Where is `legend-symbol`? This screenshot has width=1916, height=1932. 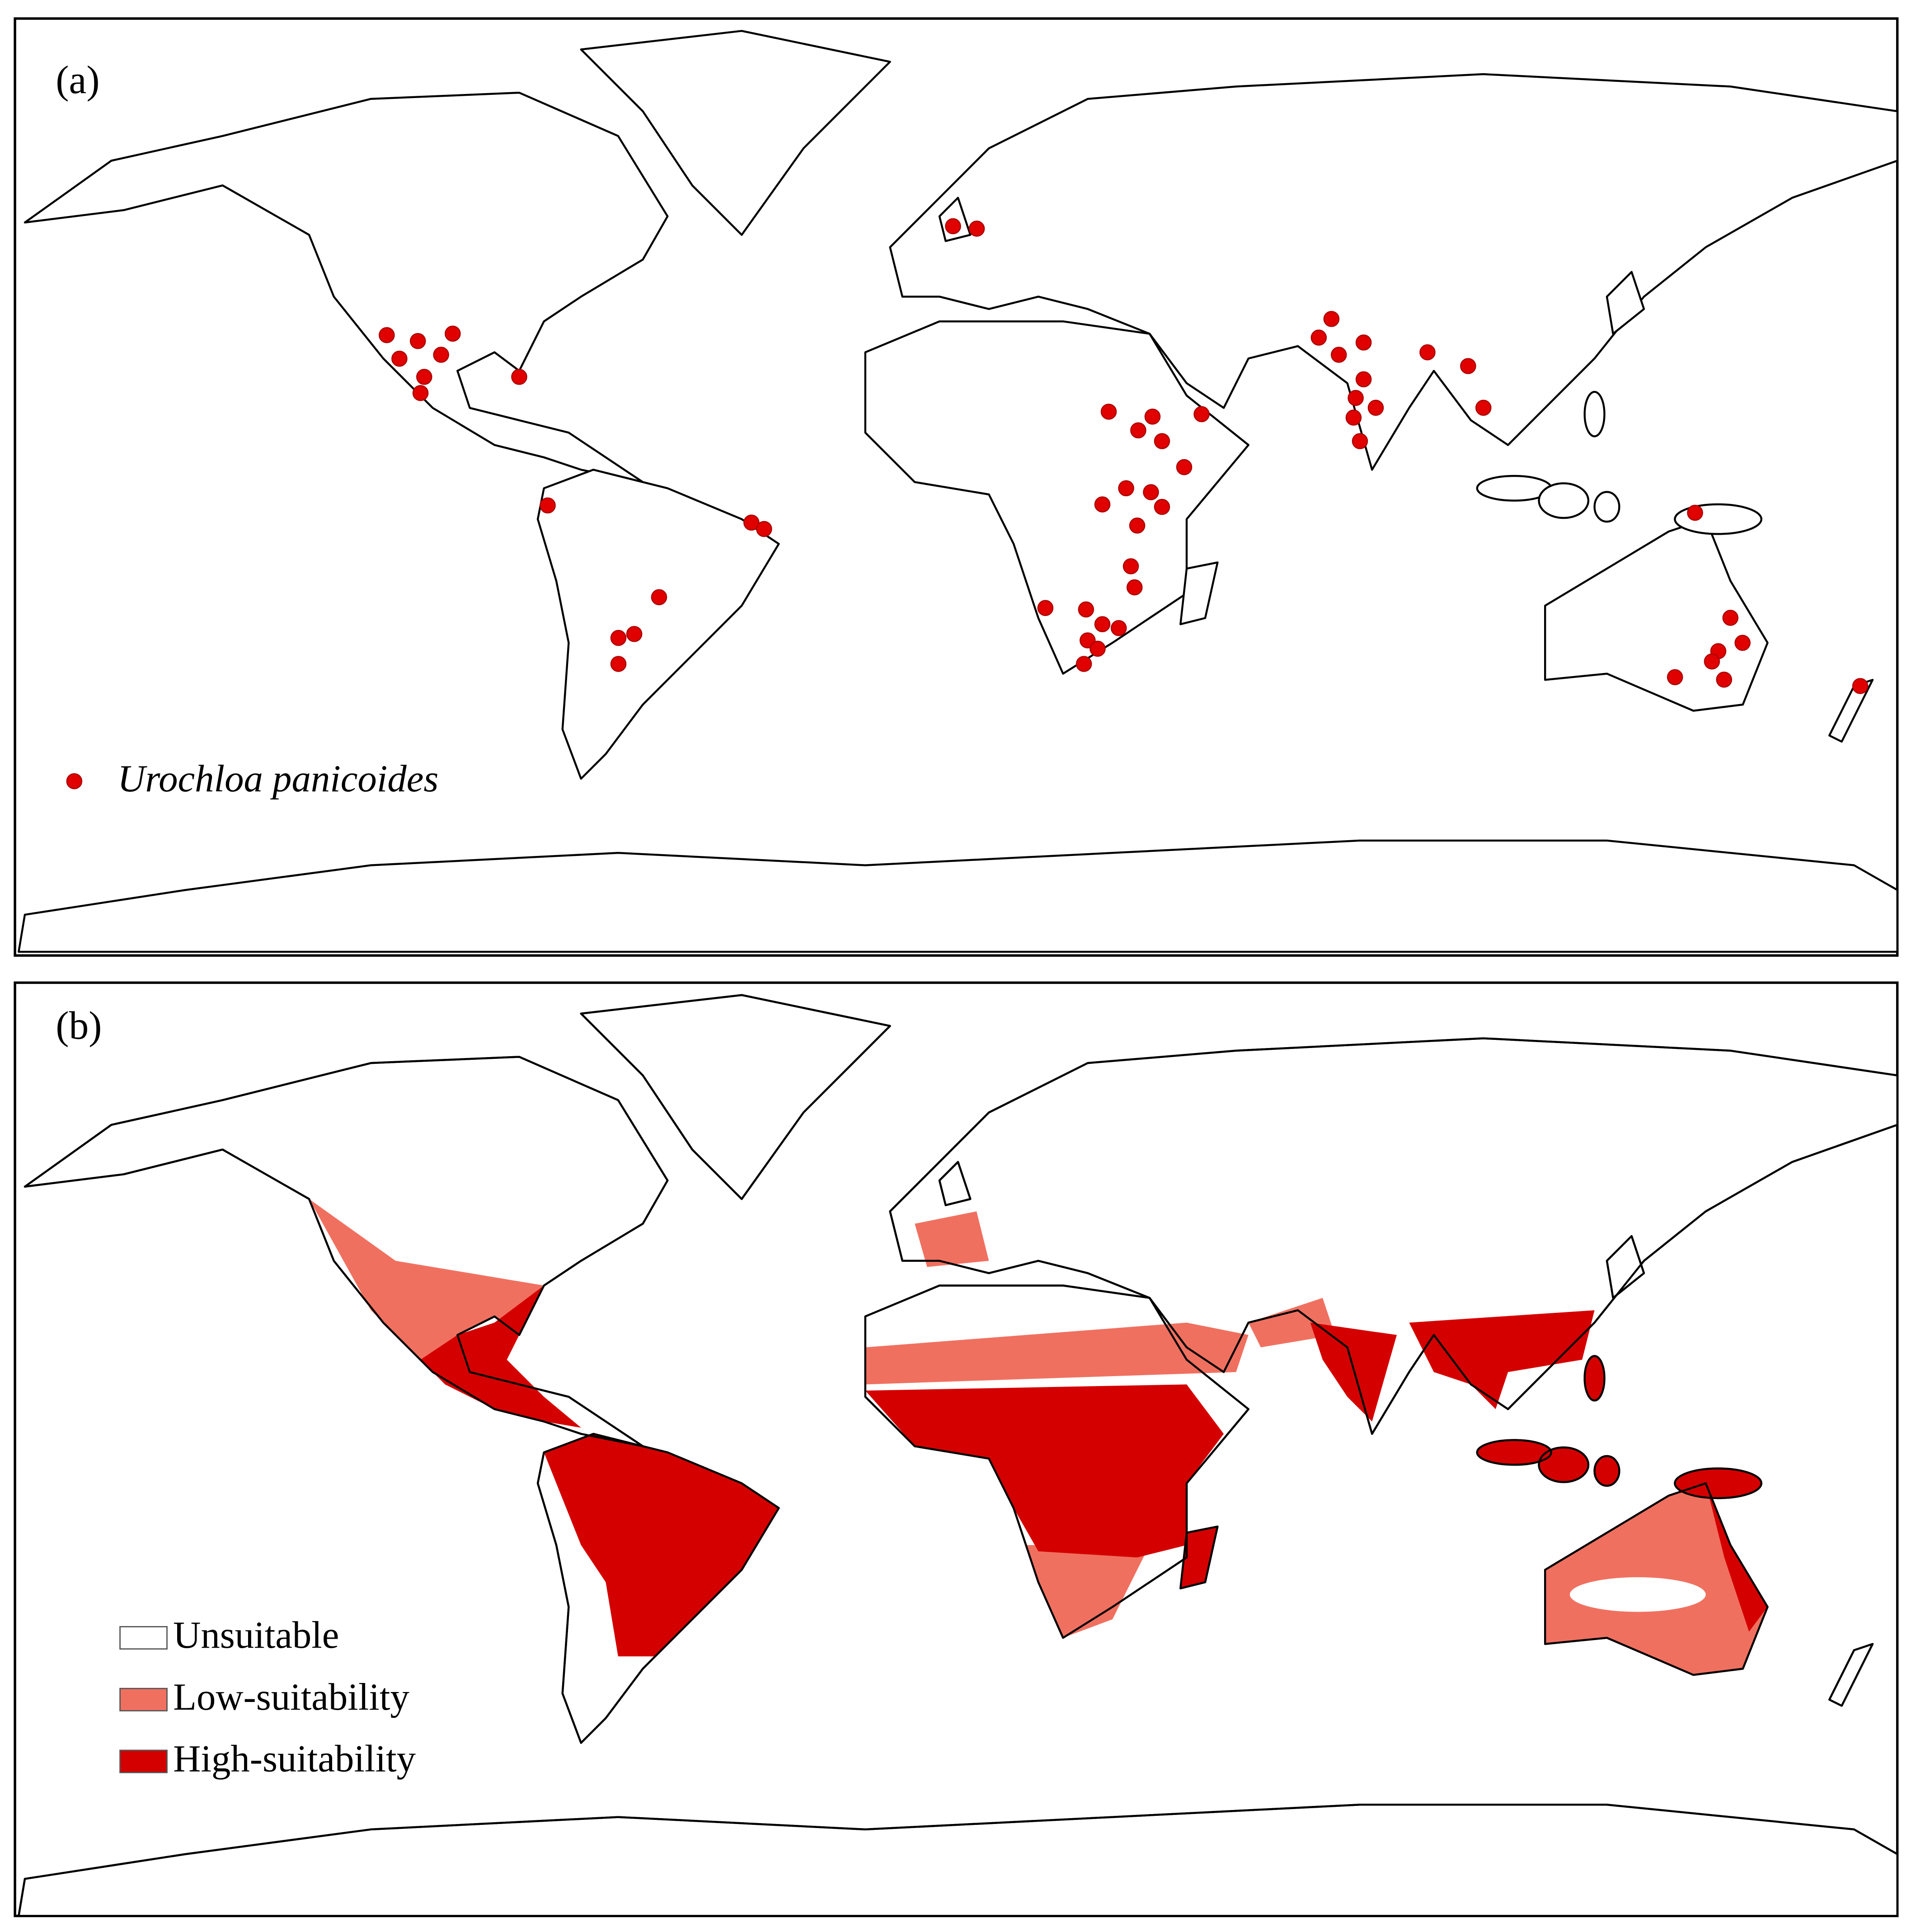
legend-symbol is located at coordinates (74, 782).